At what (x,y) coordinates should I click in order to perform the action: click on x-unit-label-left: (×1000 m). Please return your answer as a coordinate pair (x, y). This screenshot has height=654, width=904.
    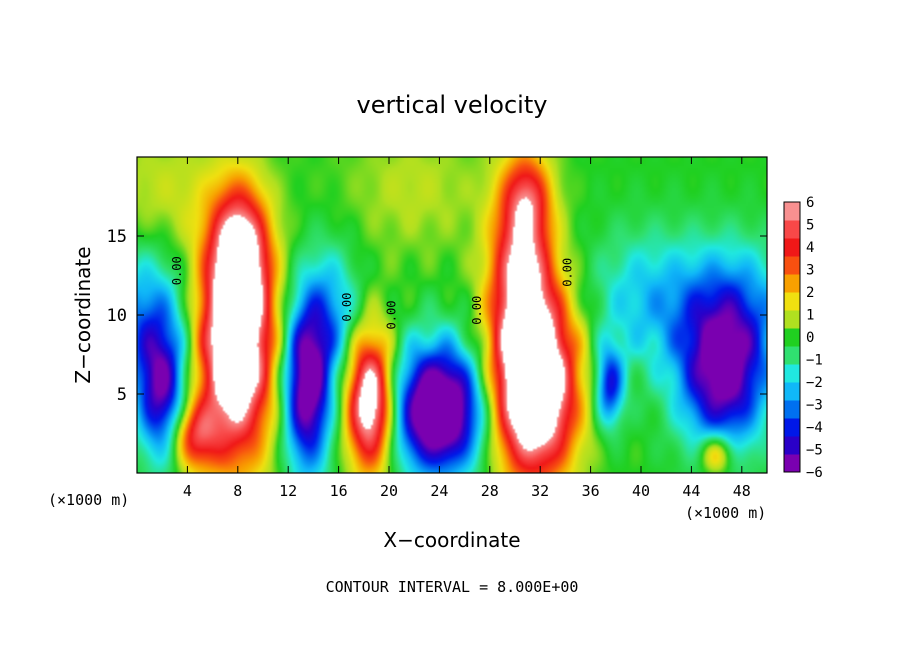
    Looking at the image, I should click on (88, 500).